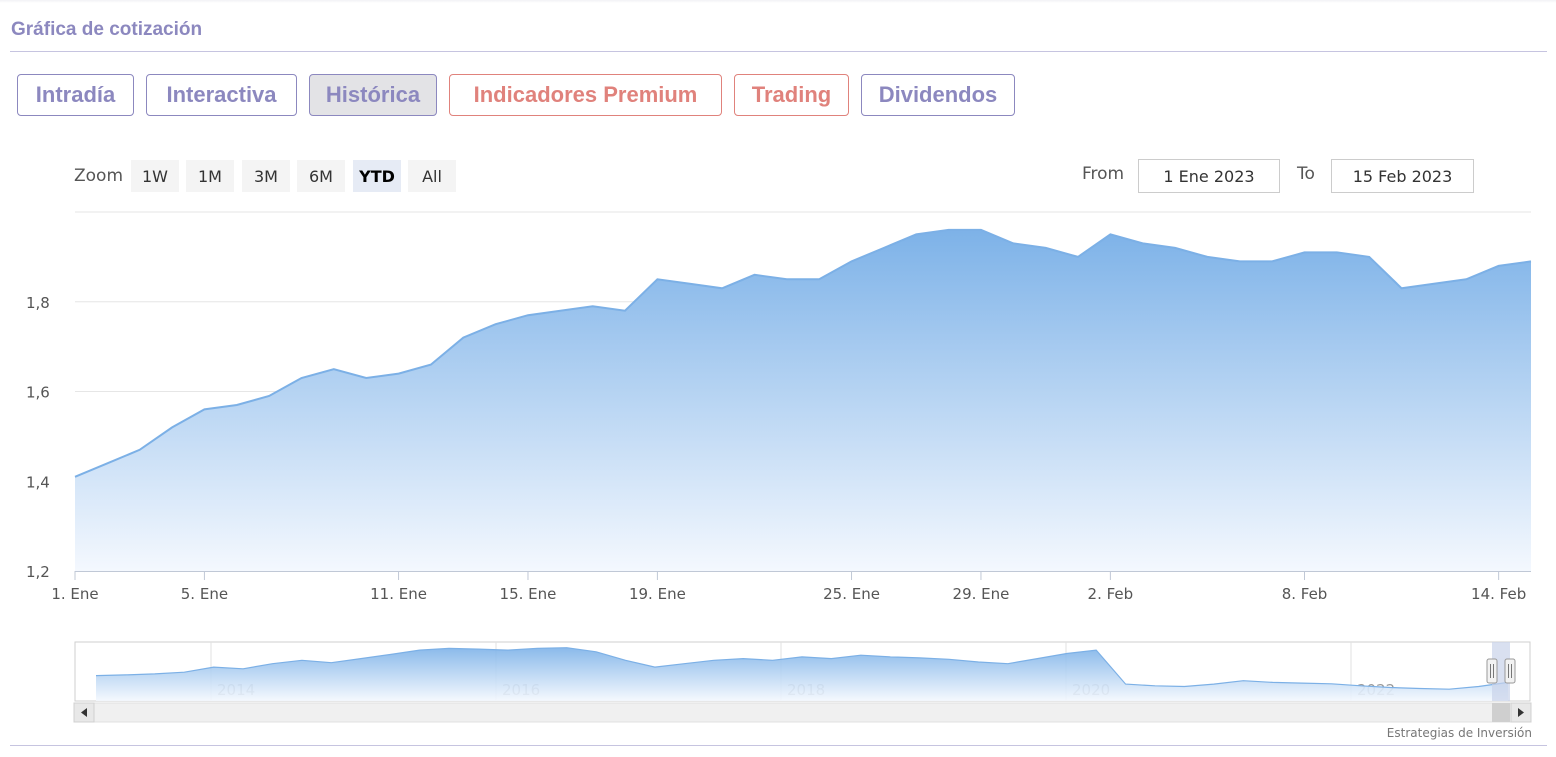  I want to click on zoom-ytd-button: YTD, so click(377, 176).